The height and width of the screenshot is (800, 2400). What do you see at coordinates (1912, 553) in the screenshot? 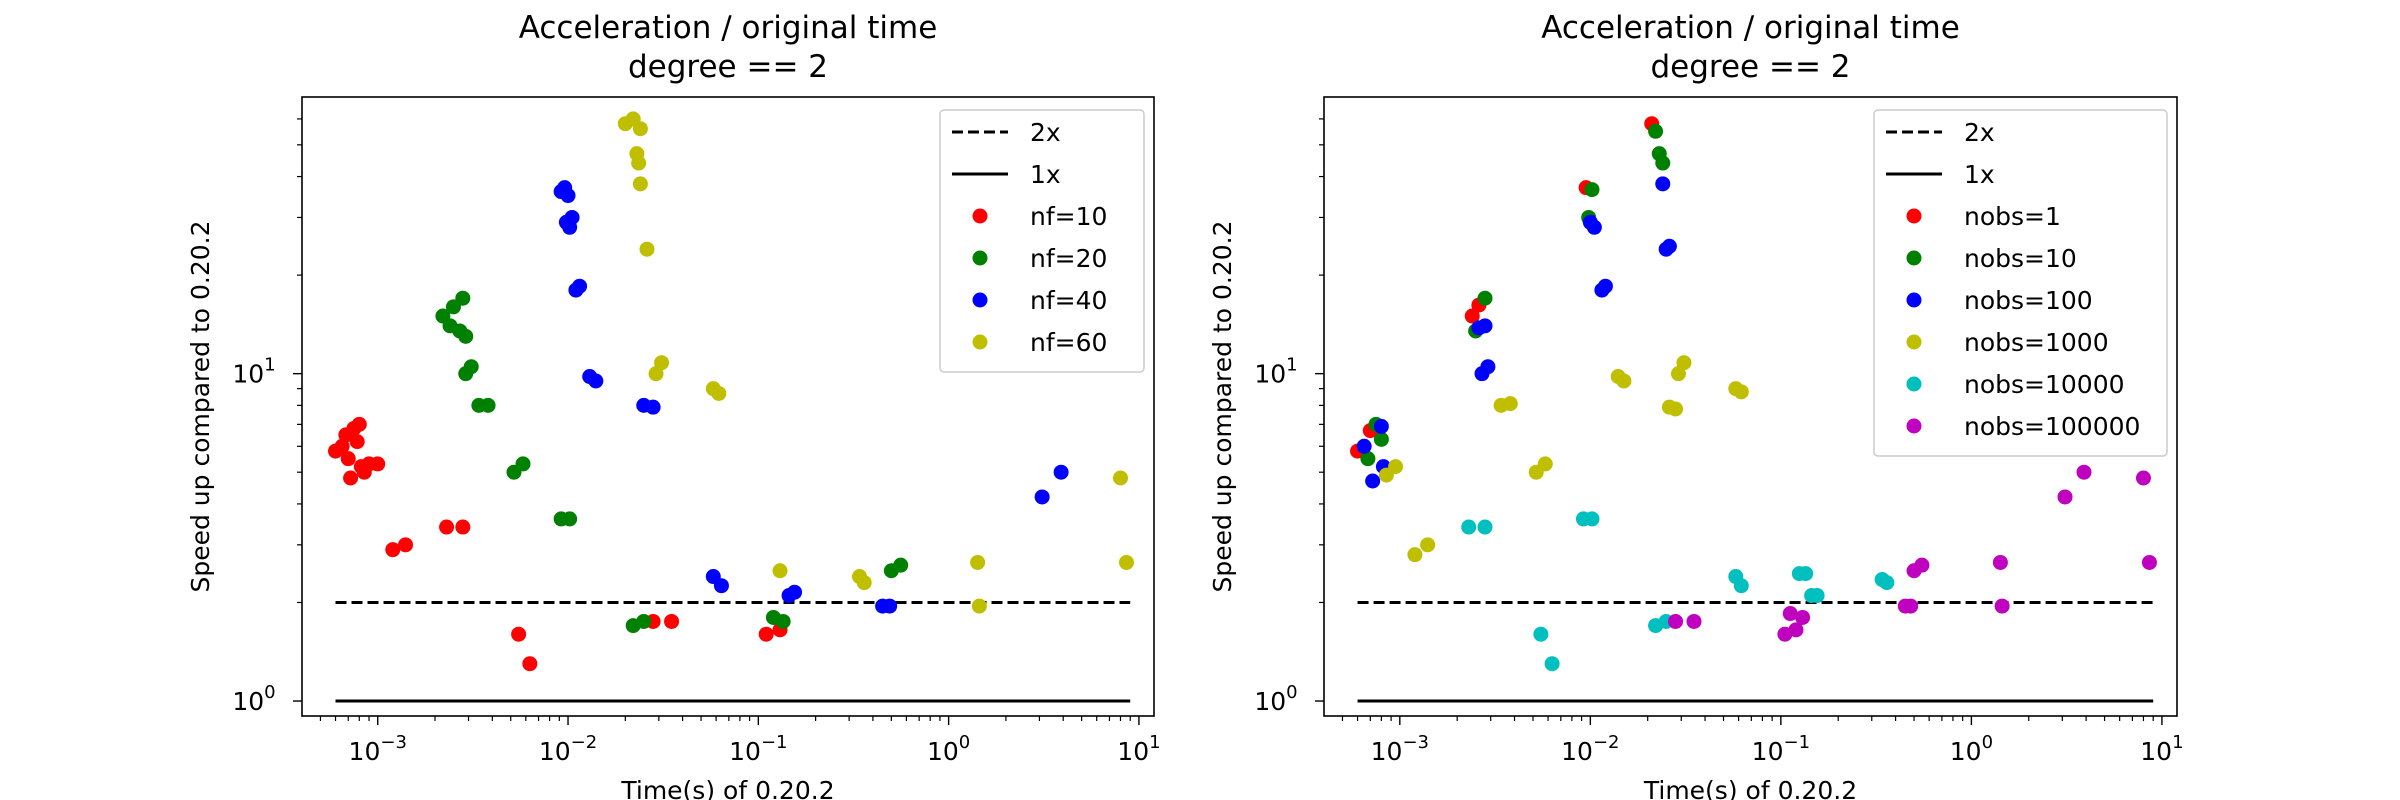
I see `series-nobs=100000` at bounding box center [1912, 553].